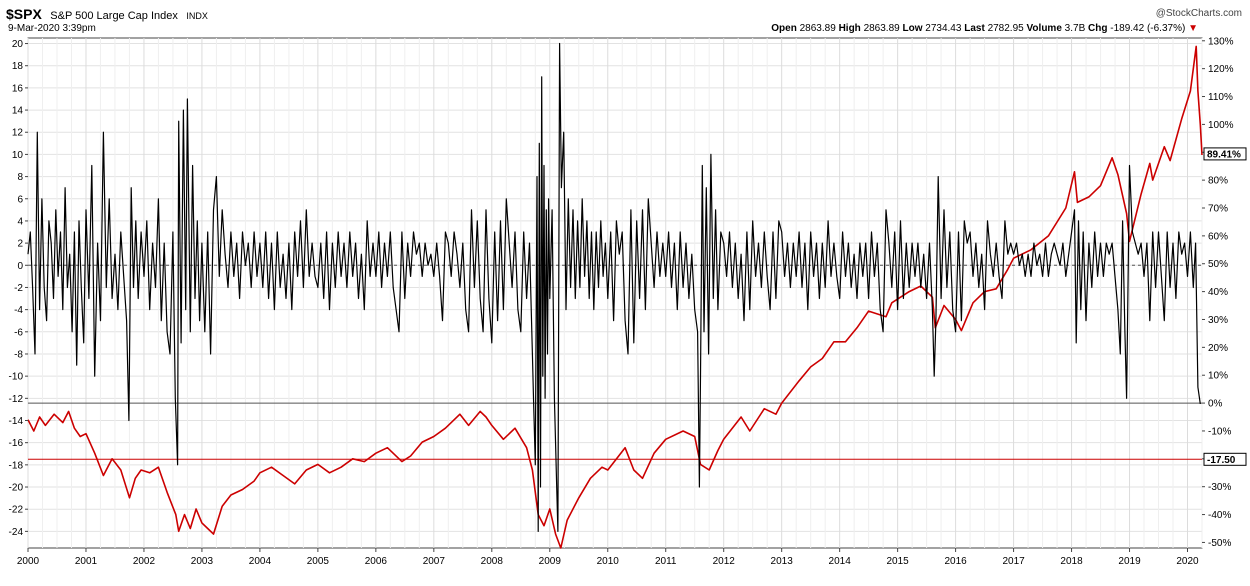  Describe the element at coordinates (1219, 515) in the screenshot. I see `right-tick-label: -40%` at that location.